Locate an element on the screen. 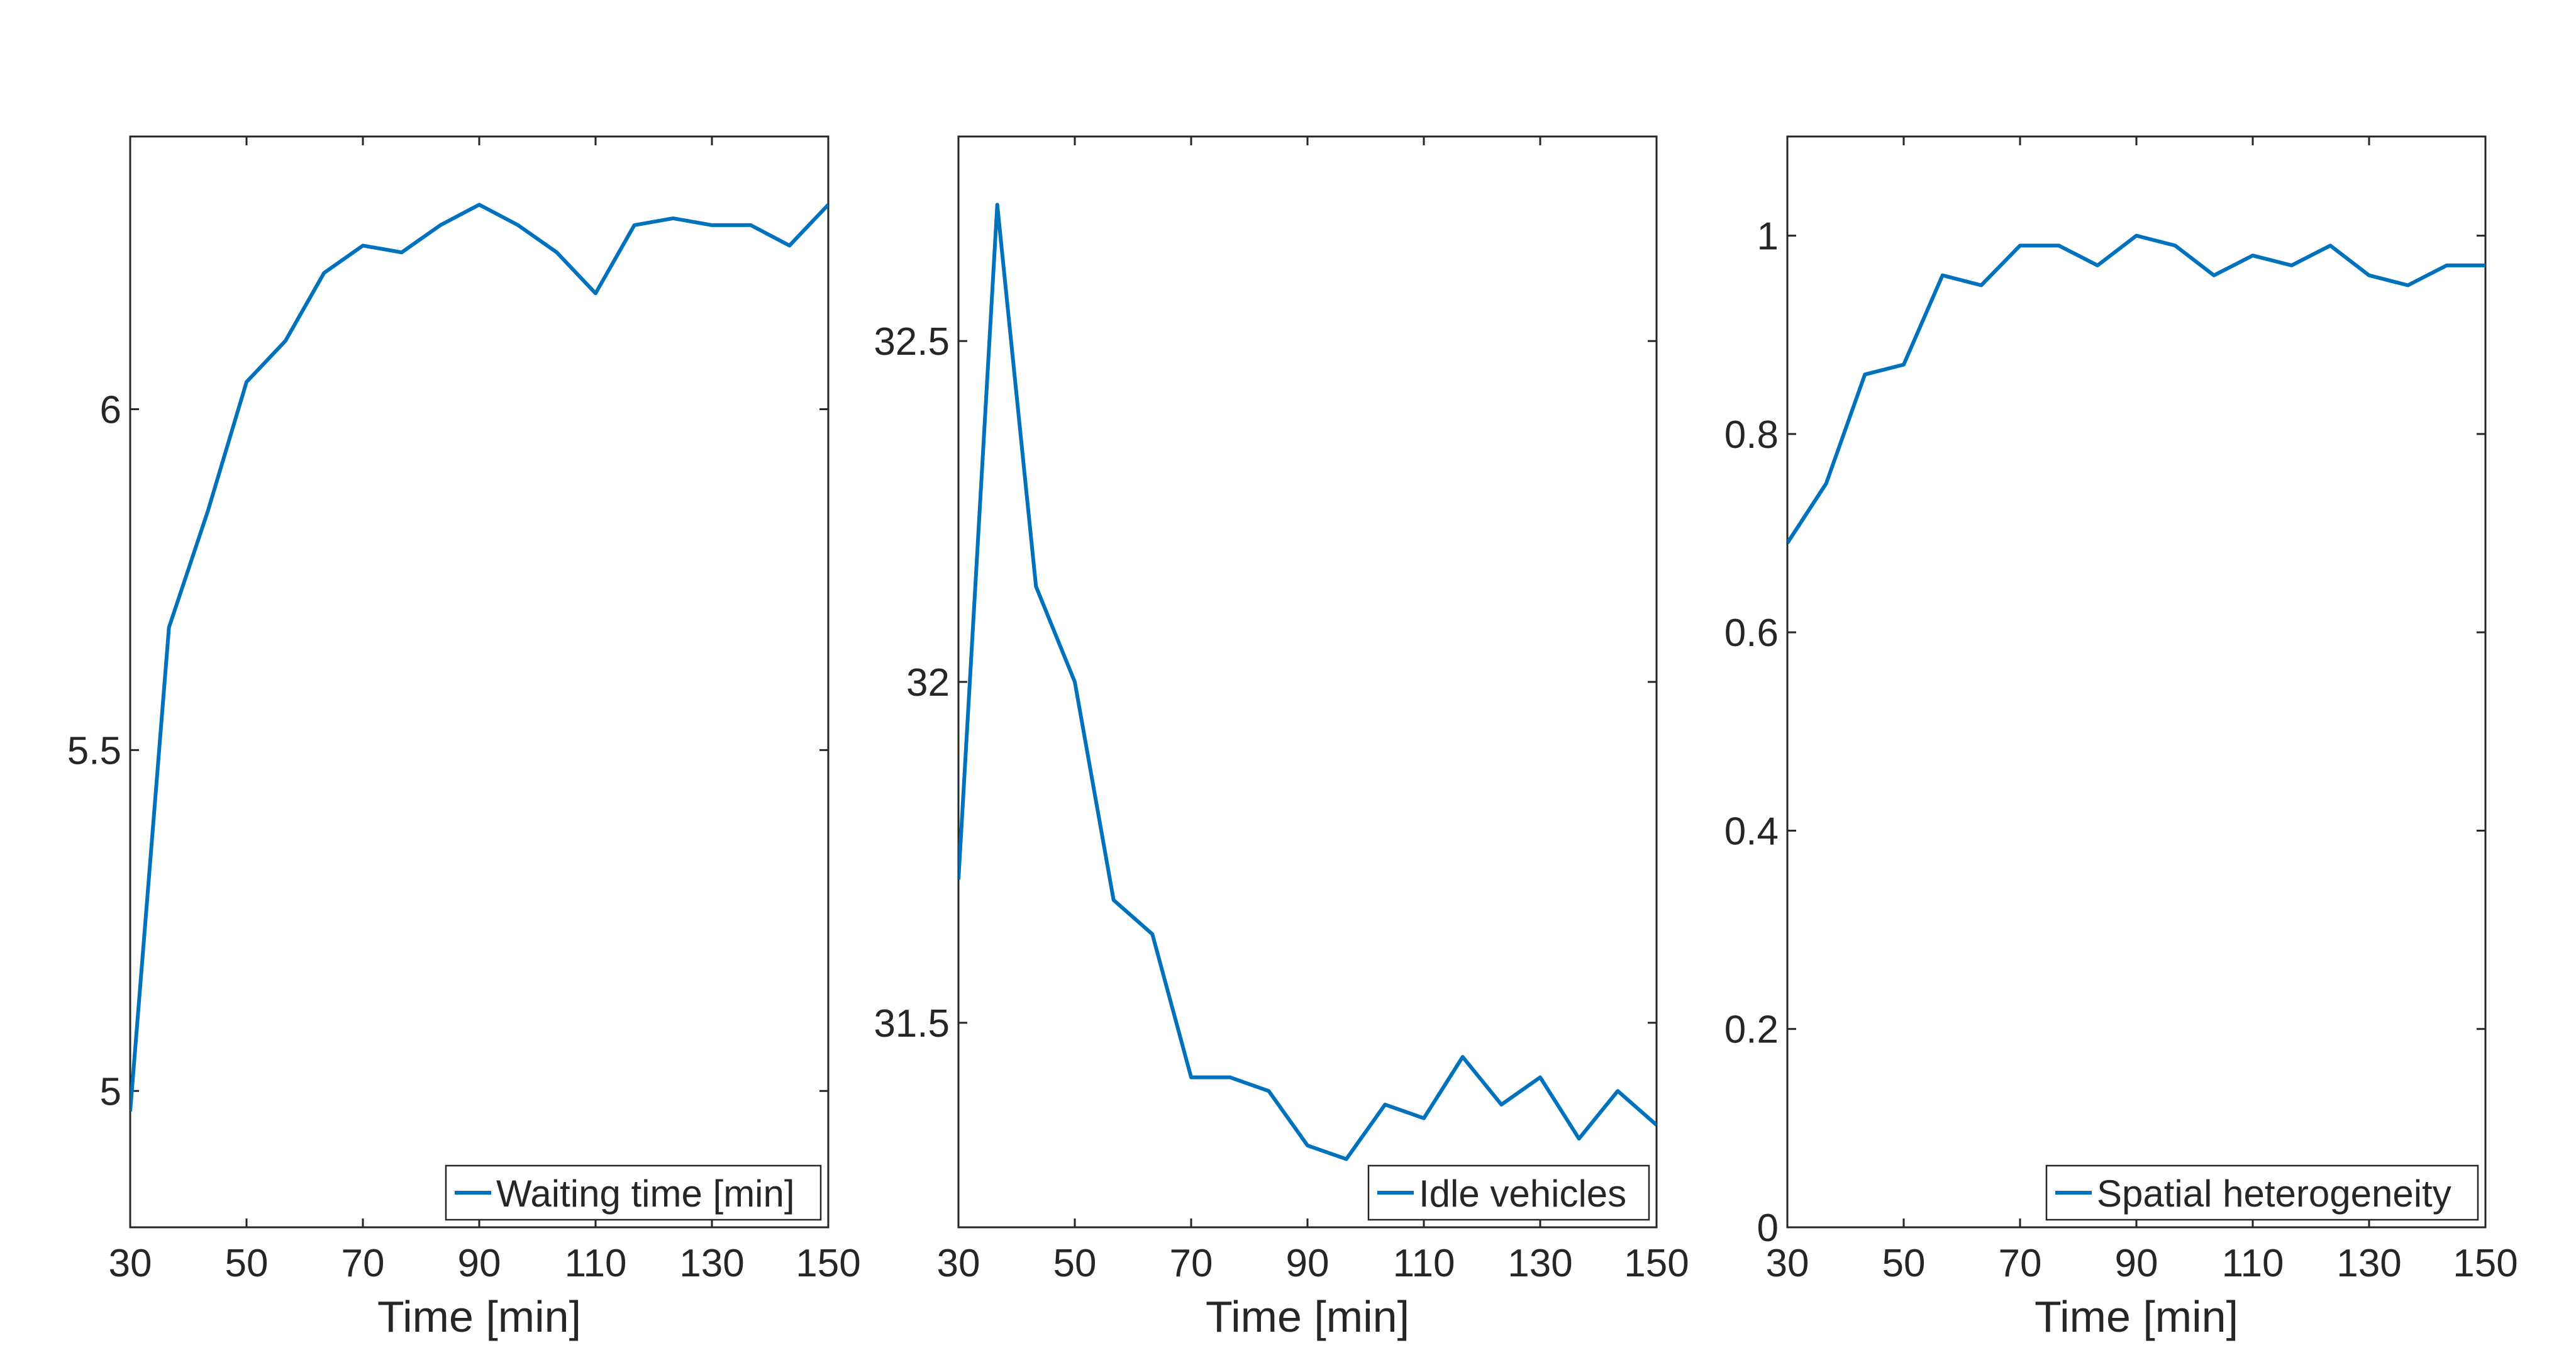 The image size is (2576, 1355). y-tick-label: 32.5 is located at coordinates (912, 342).